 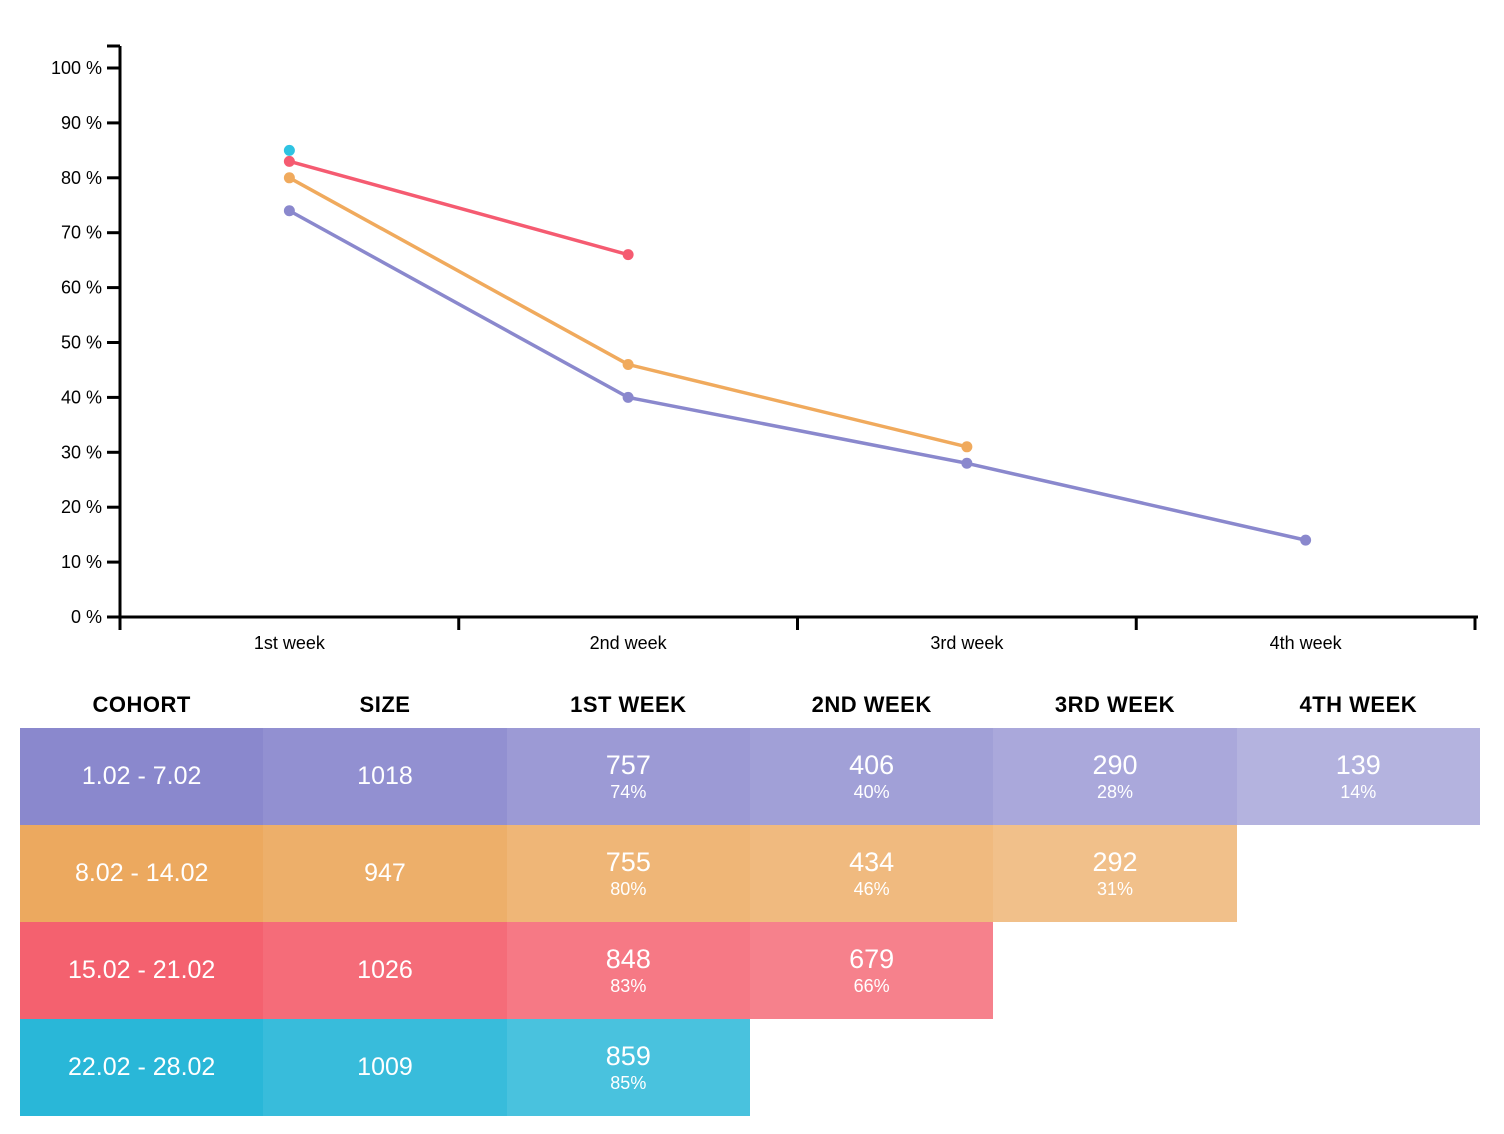 I want to click on x-axis-tick-label: 3rd week, so click(x=967, y=643).